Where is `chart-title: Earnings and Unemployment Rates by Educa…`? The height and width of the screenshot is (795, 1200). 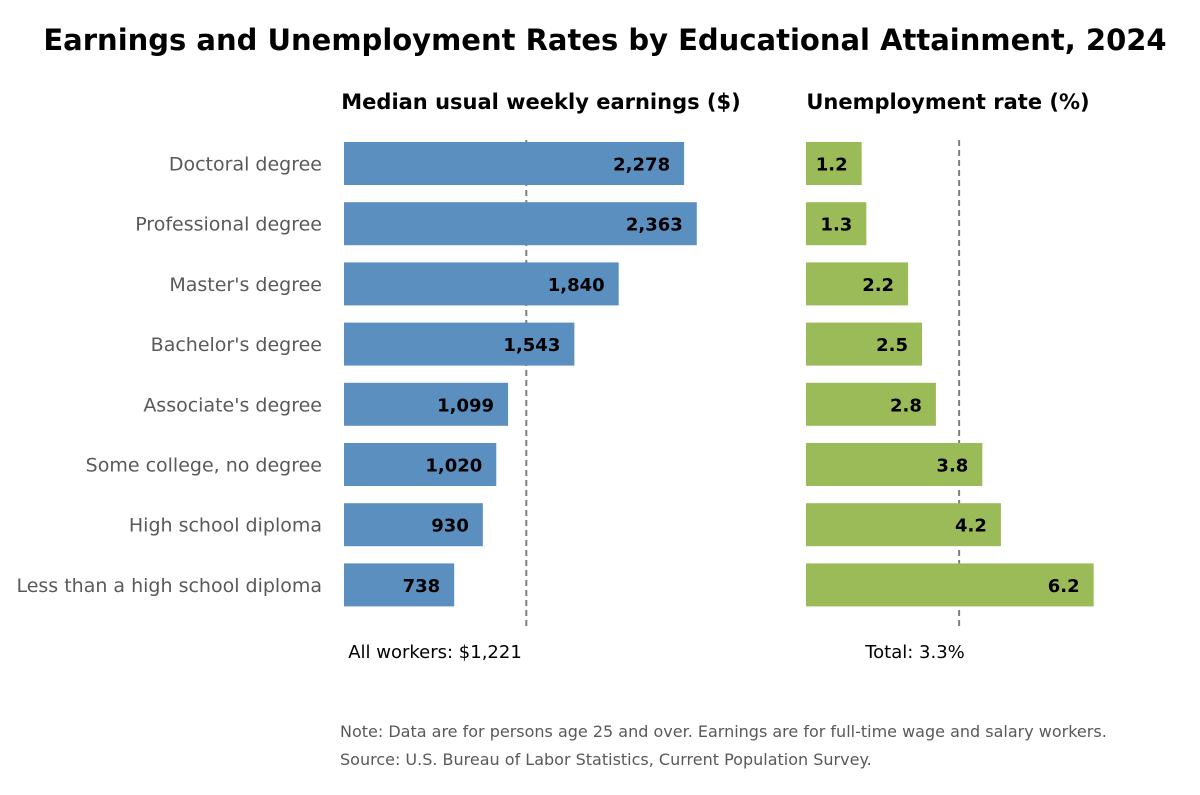
chart-title: Earnings and Unemployment Rates by Educa… is located at coordinates (604, 40).